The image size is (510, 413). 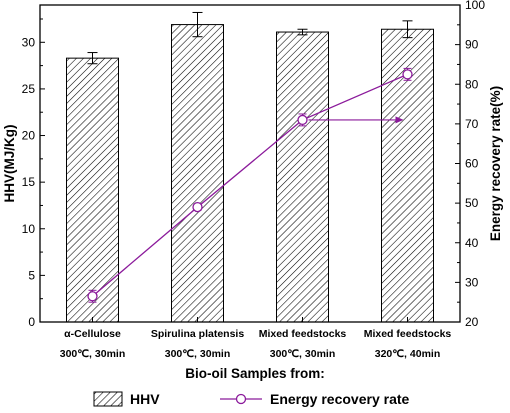 I want to click on legend-hhv-swatch, so click(x=108, y=399).